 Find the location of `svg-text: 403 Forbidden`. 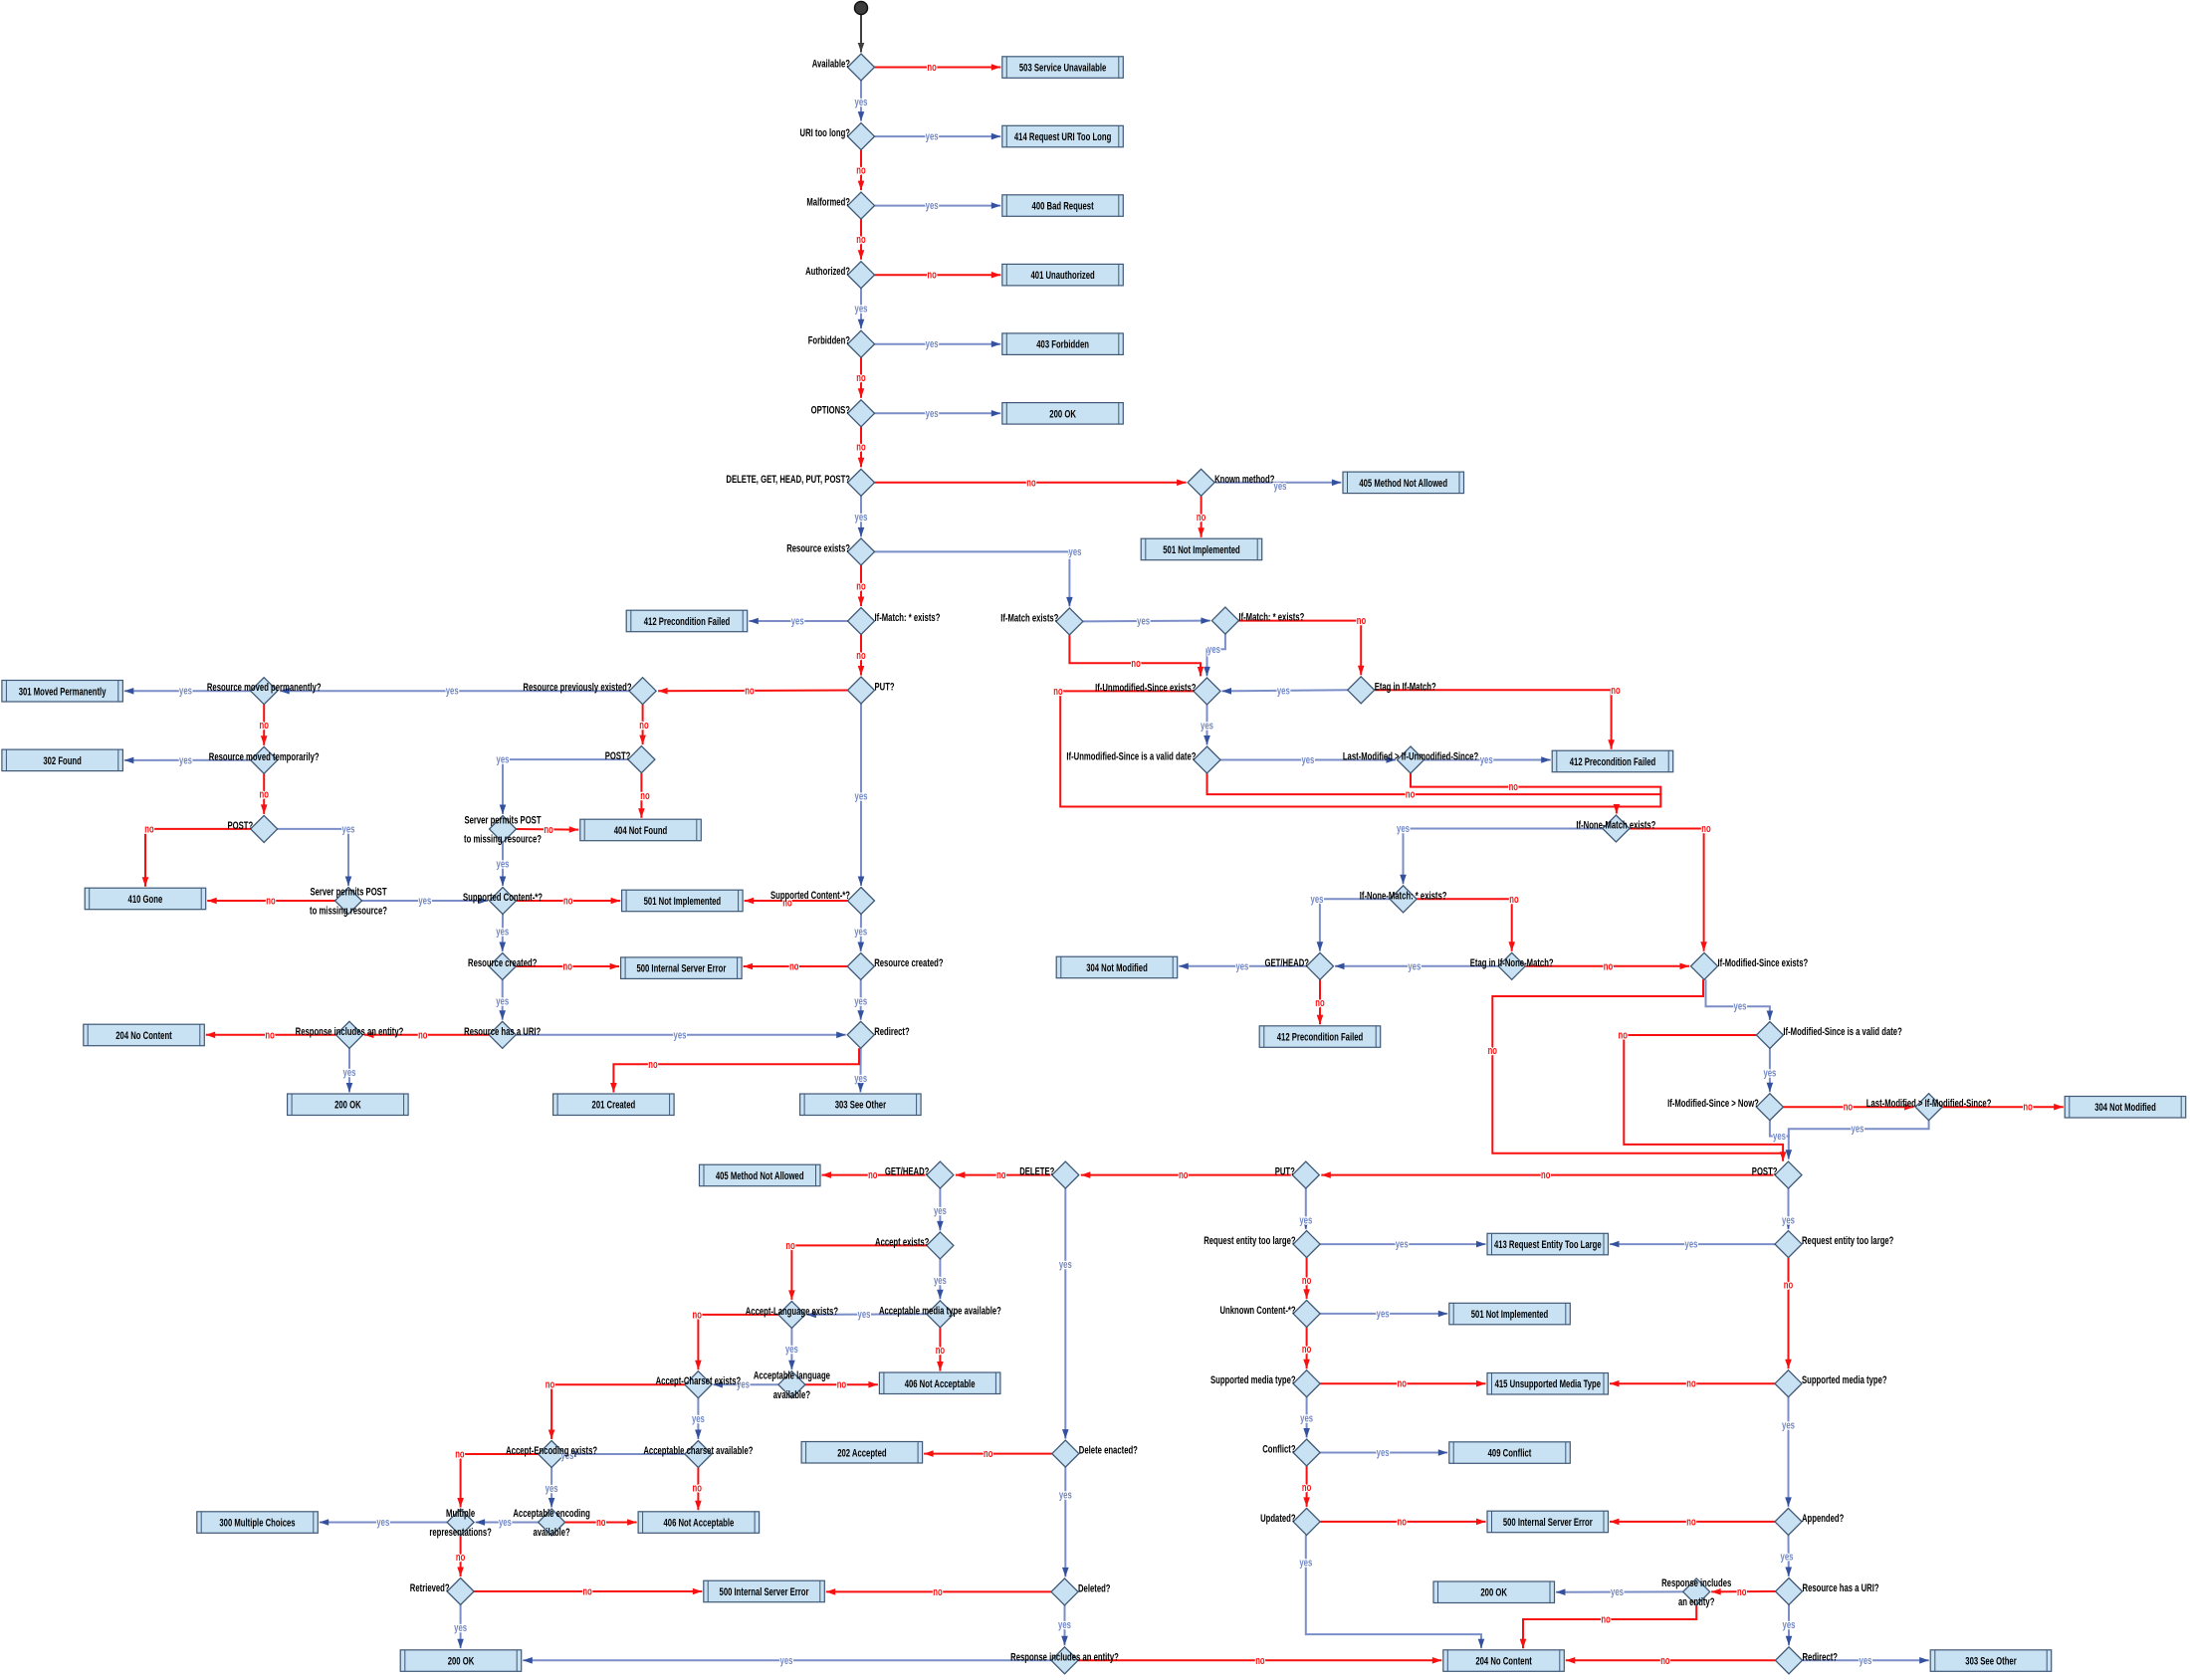

svg-text: 403 Forbidden is located at coordinates (1062, 345).